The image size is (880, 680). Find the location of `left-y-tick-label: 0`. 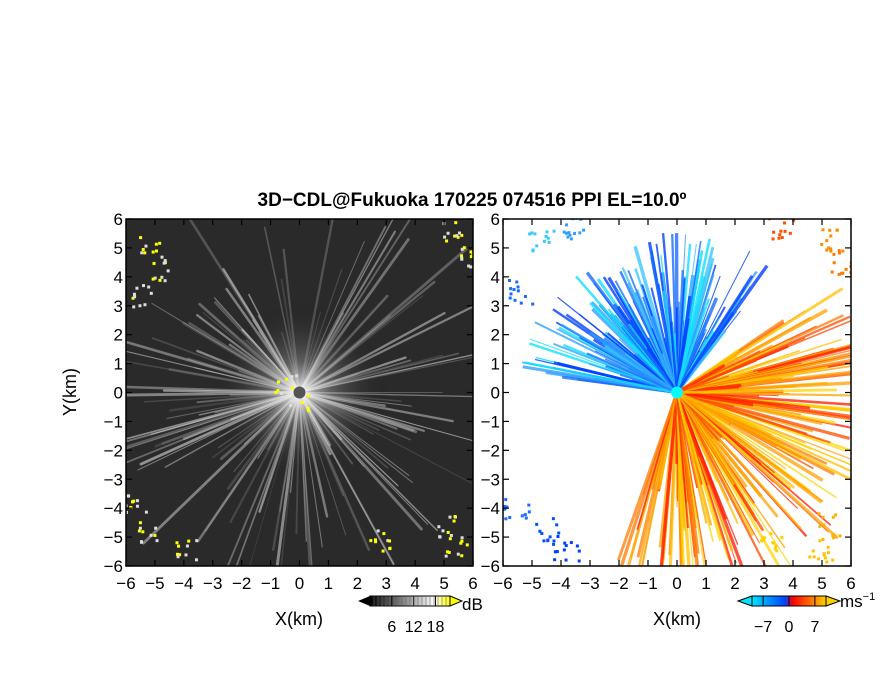

left-y-tick-label: 0 is located at coordinates (118, 393).